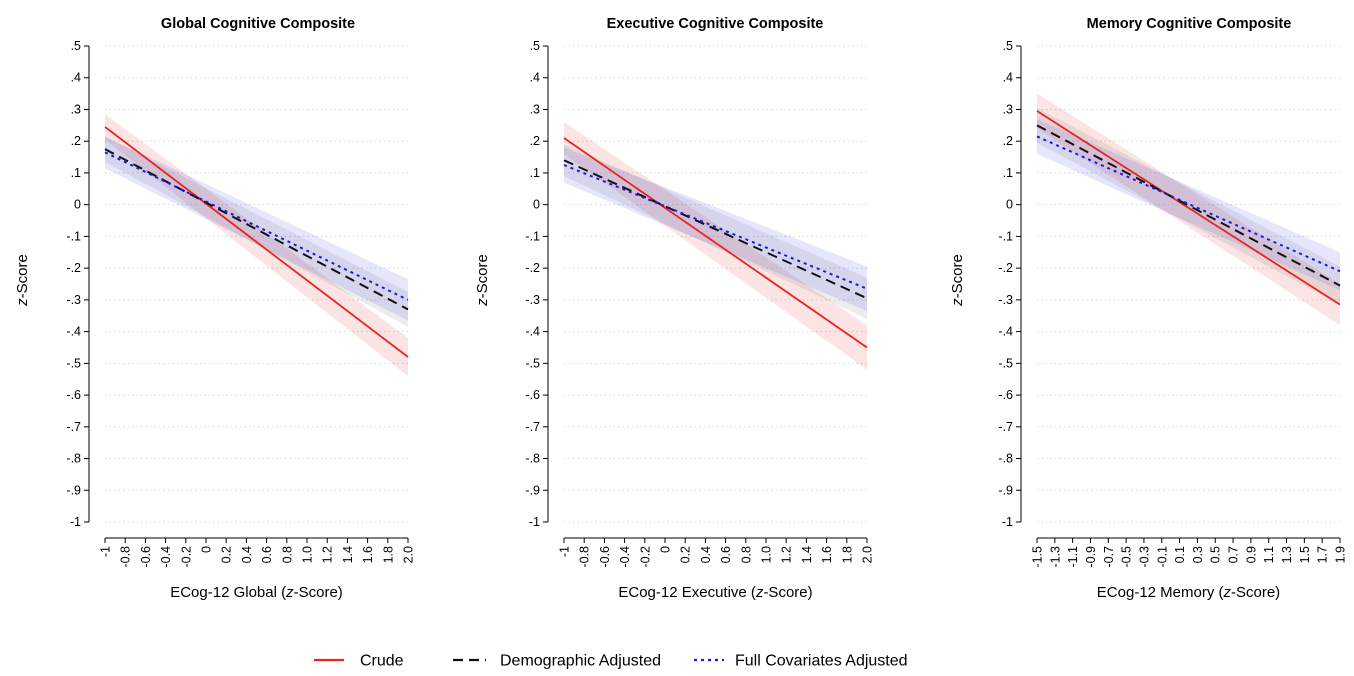 The height and width of the screenshot is (676, 1354). Describe the element at coordinates (1198, 554) in the screenshot. I see `x-tick-label: 0.3` at that location.